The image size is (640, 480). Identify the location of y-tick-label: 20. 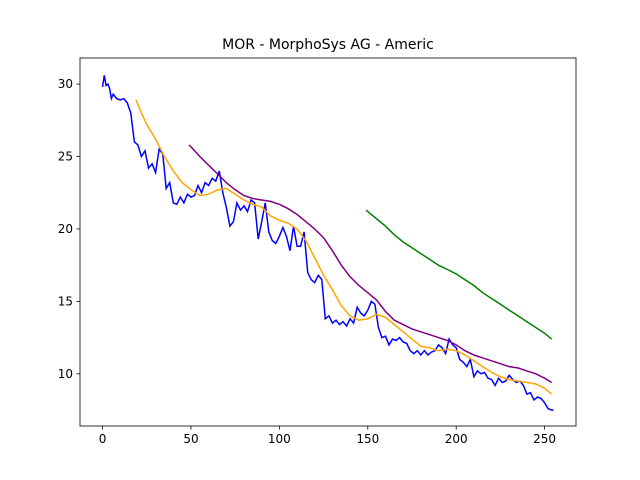
(65, 229).